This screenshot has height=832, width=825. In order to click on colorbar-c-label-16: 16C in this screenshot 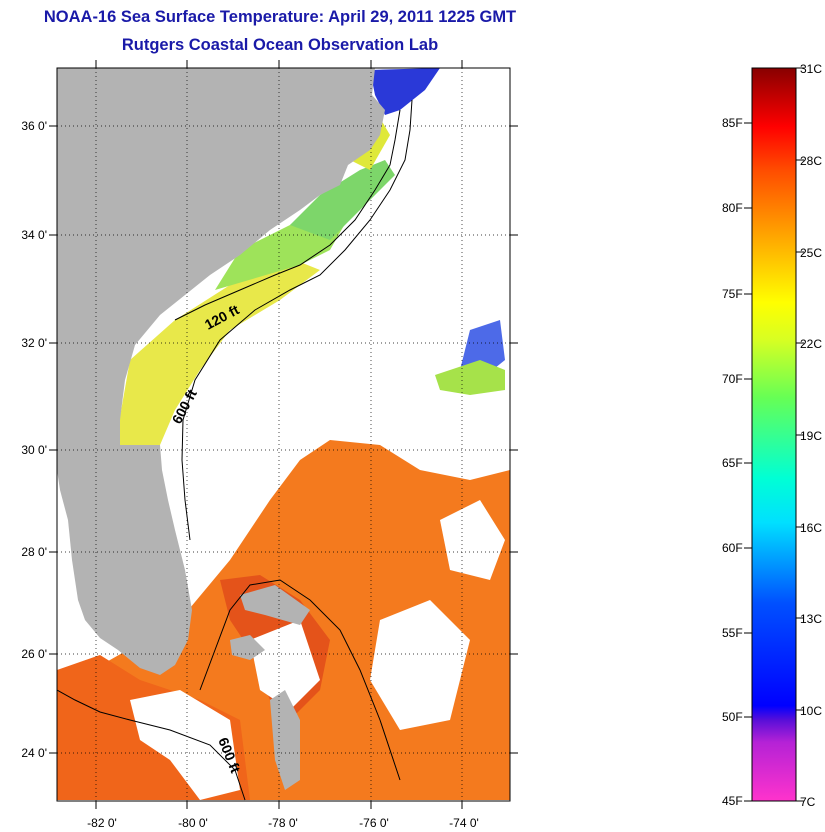, I will do `click(811, 528)`.